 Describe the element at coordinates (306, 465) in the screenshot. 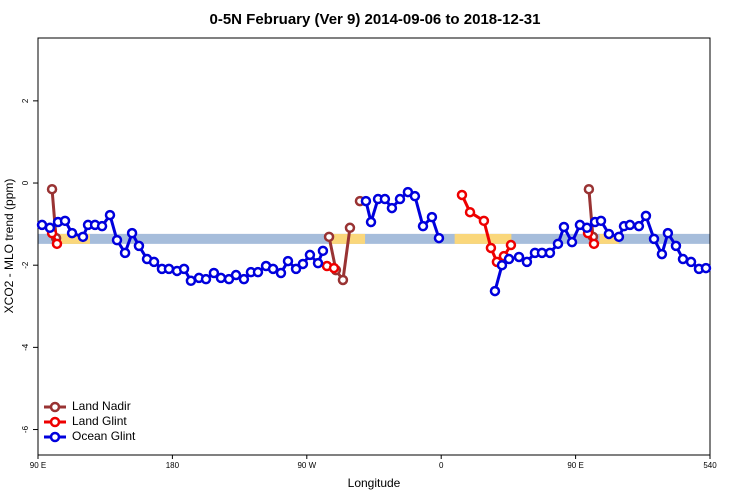

I see `x-tick-label: 90 W` at that location.